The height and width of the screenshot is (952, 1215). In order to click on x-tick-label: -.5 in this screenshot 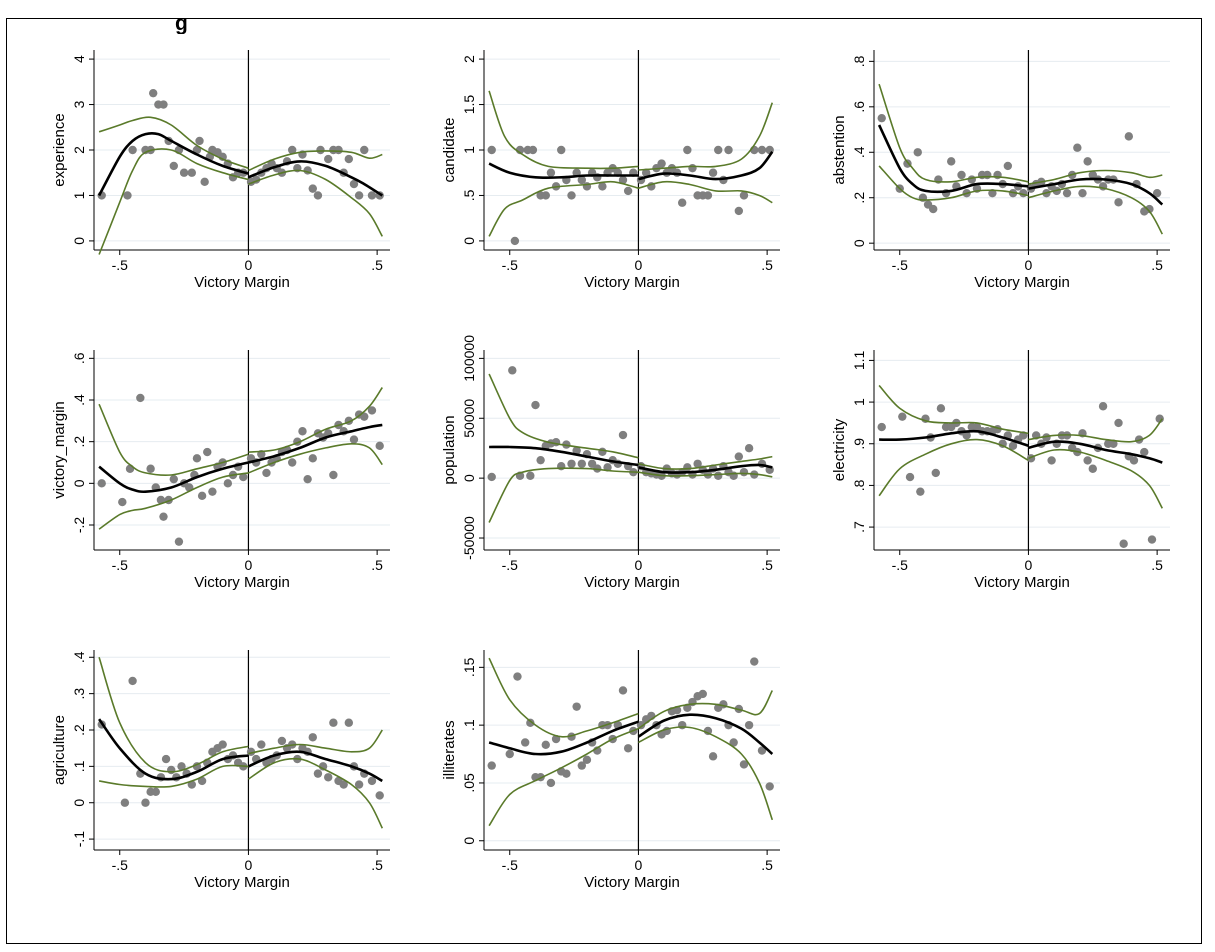, I will do `click(510, 265)`.